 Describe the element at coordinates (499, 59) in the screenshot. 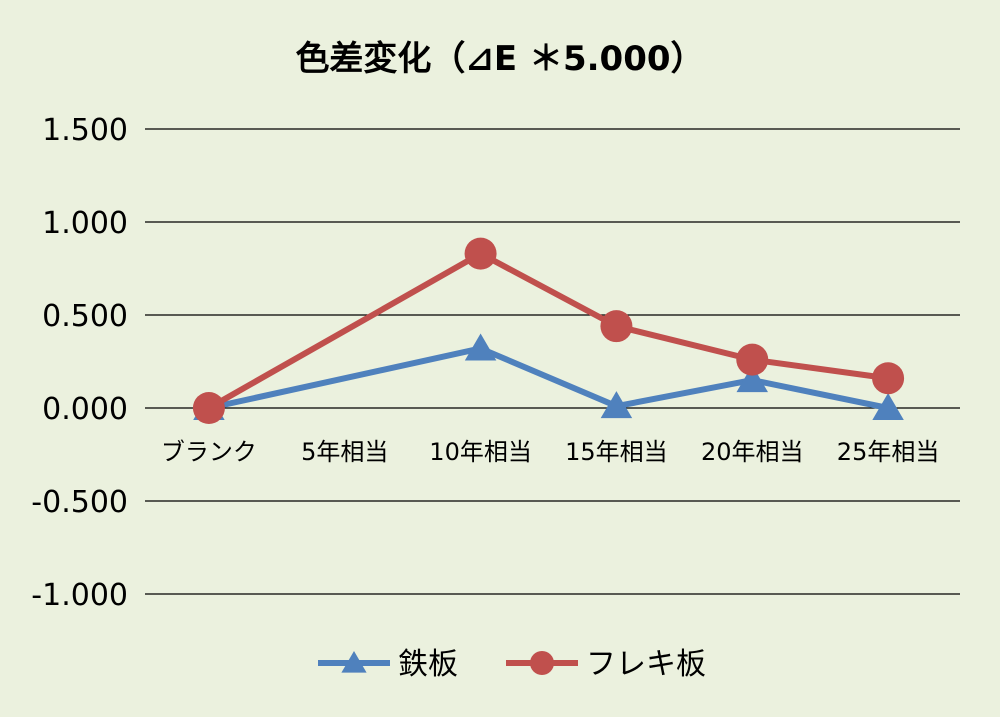

I see `chart-title: 色差変化（⊿E ＊5.000）` at that location.